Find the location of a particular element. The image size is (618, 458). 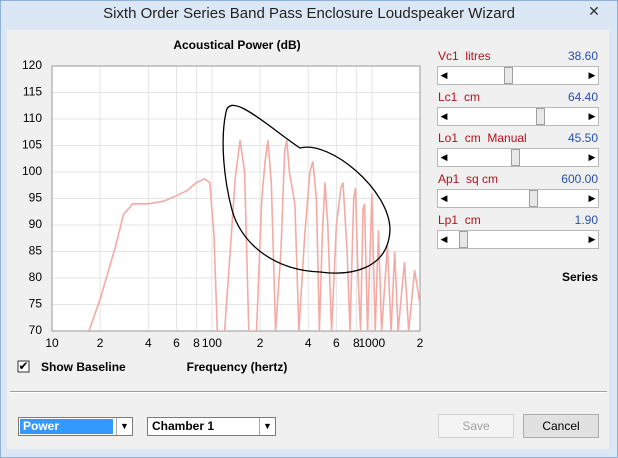

y-tick-label: 105 is located at coordinates (32, 145).